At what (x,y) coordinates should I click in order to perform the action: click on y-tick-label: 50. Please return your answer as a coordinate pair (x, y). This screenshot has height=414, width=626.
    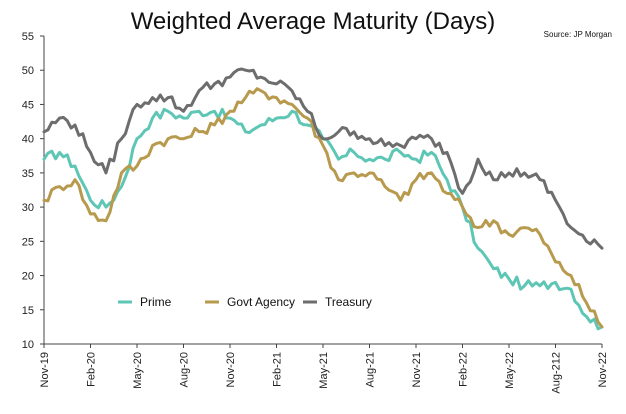
    Looking at the image, I should click on (28, 71).